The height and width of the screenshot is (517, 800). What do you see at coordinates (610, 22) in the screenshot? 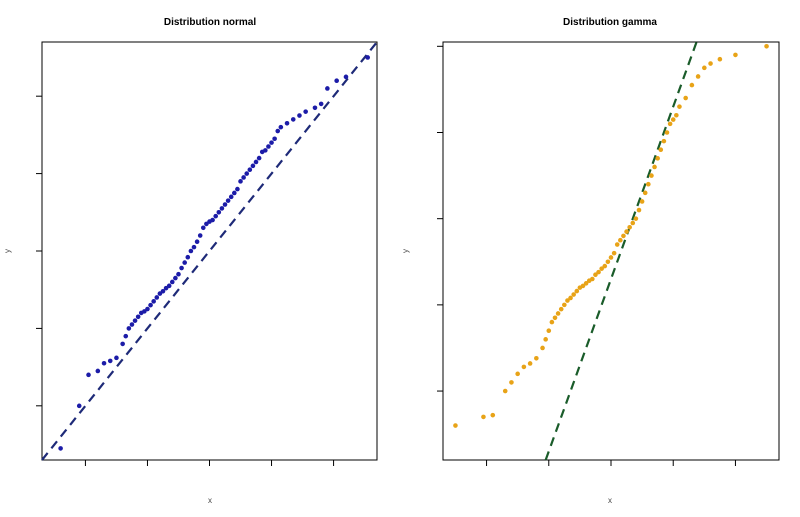
I see `chart-title: Distribution gamma` at bounding box center [610, 22].